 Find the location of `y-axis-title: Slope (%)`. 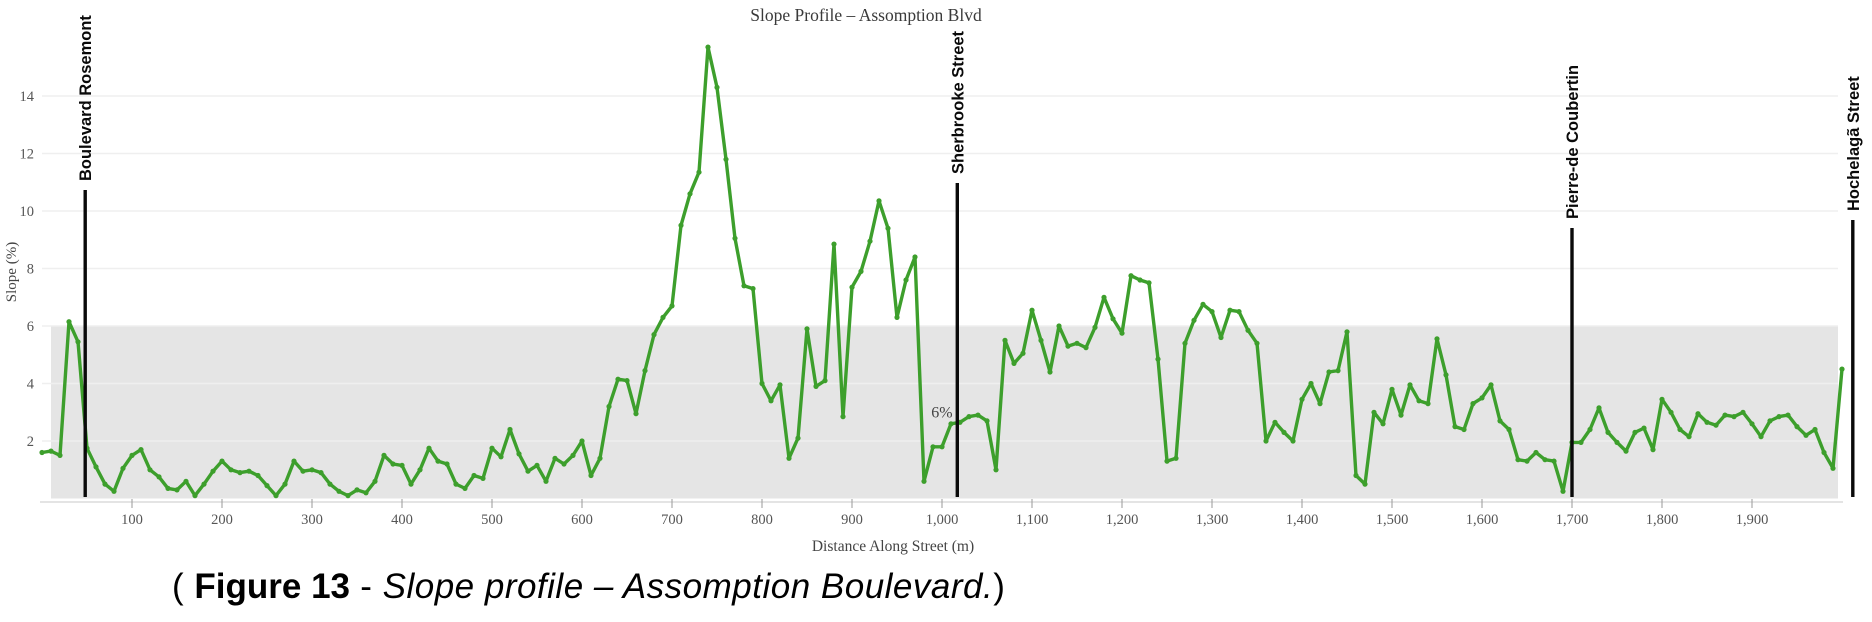

y-axis-title: Slope (%) is located at coordinates (12, 272).